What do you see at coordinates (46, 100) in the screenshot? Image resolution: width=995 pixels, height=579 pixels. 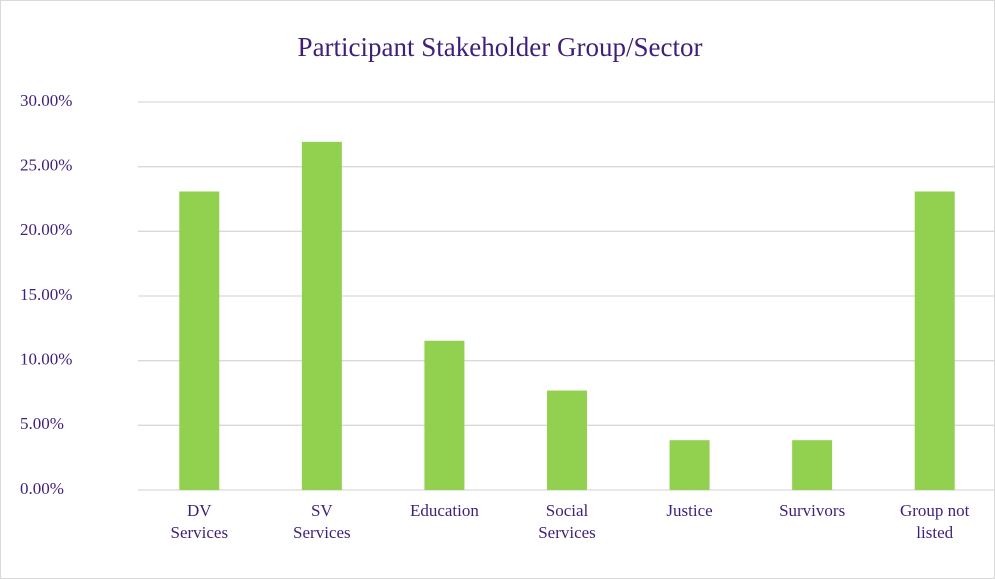 I see `y-tick-label: 30.00%` at bounding box center [46, 100].